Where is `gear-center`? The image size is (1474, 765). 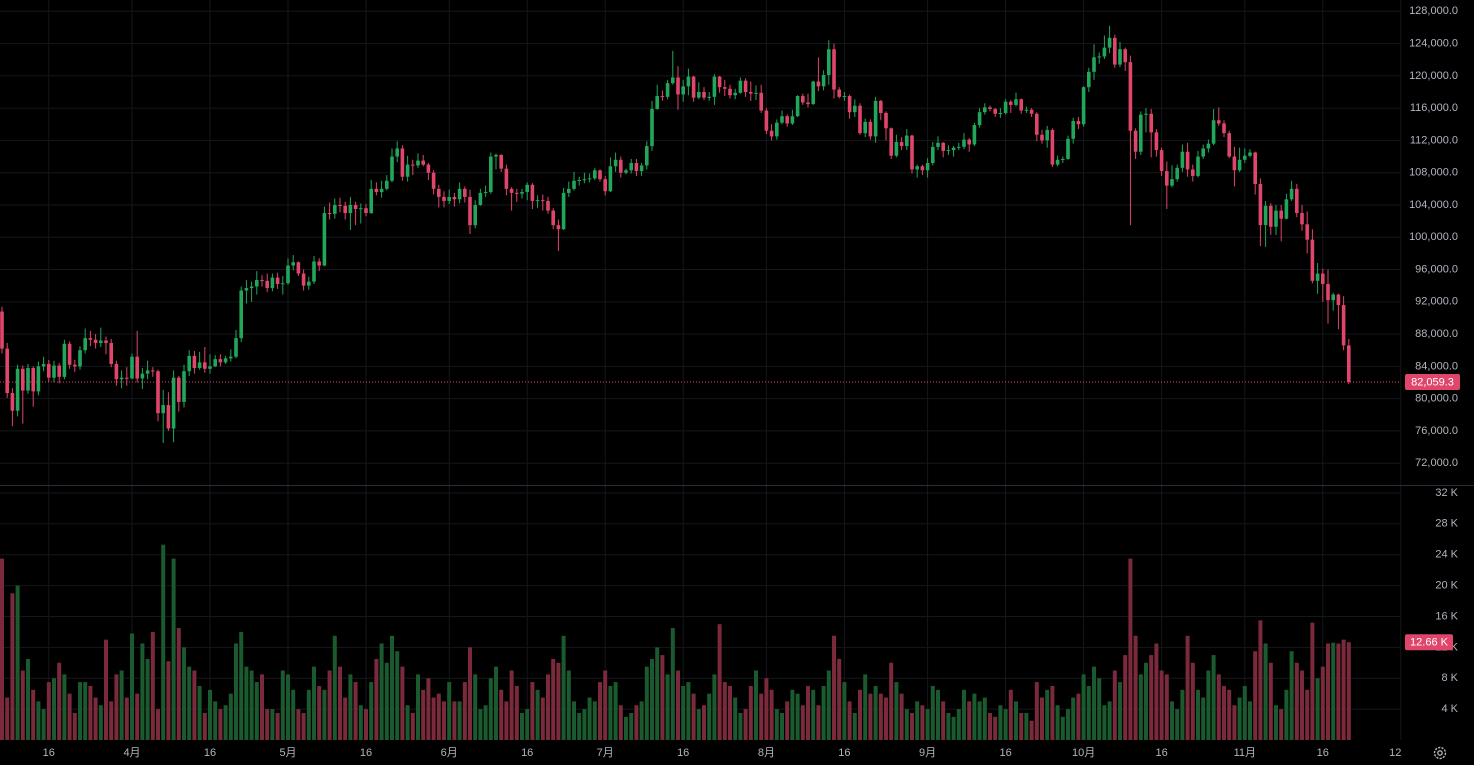 gear-center is located at coordinates (1440, 753).